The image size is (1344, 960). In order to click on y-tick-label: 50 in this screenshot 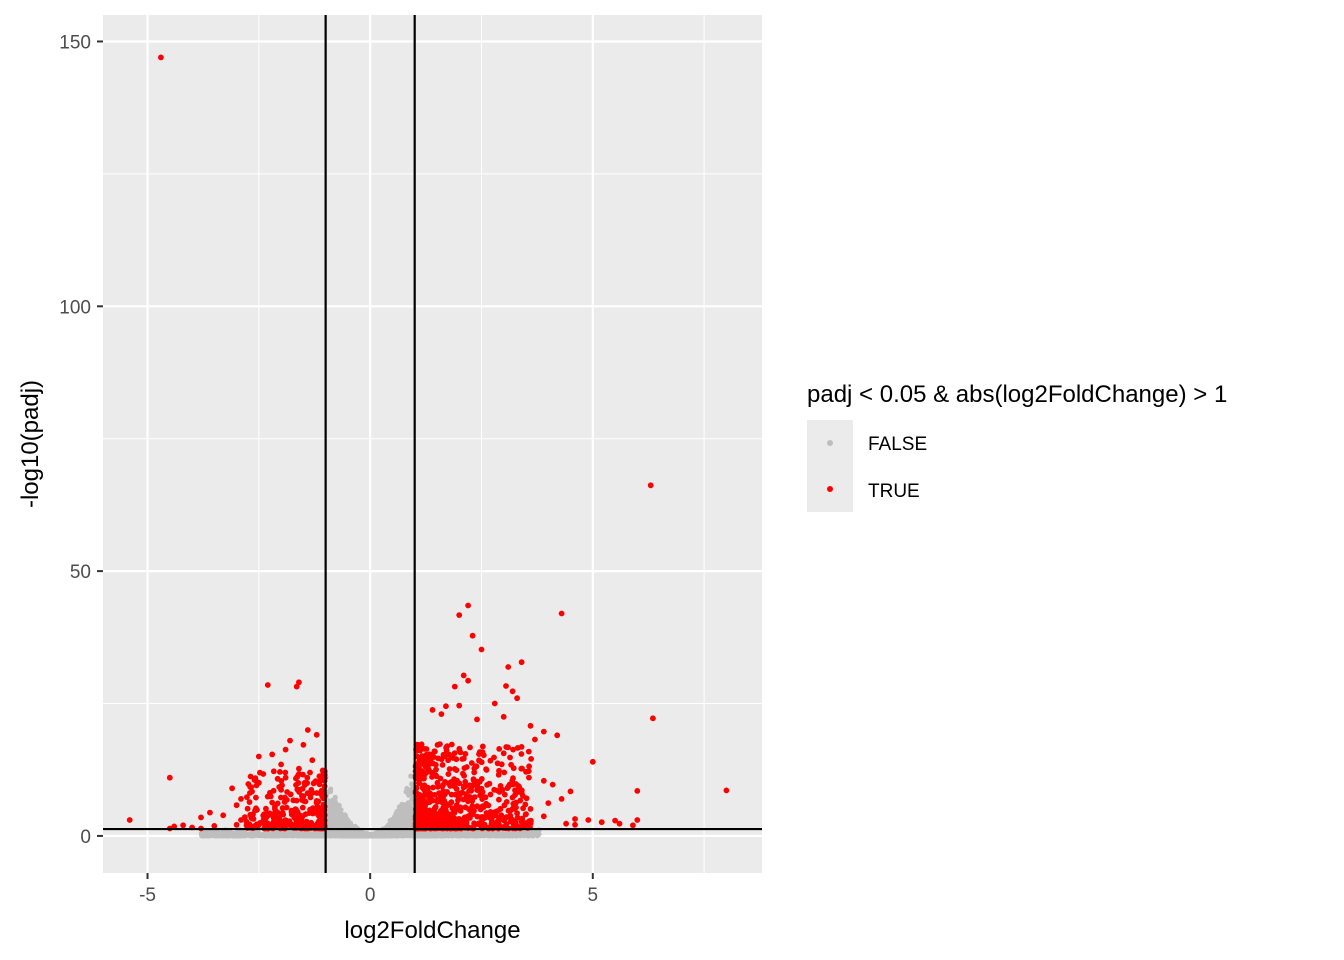, I will do `click(80, 572)`.